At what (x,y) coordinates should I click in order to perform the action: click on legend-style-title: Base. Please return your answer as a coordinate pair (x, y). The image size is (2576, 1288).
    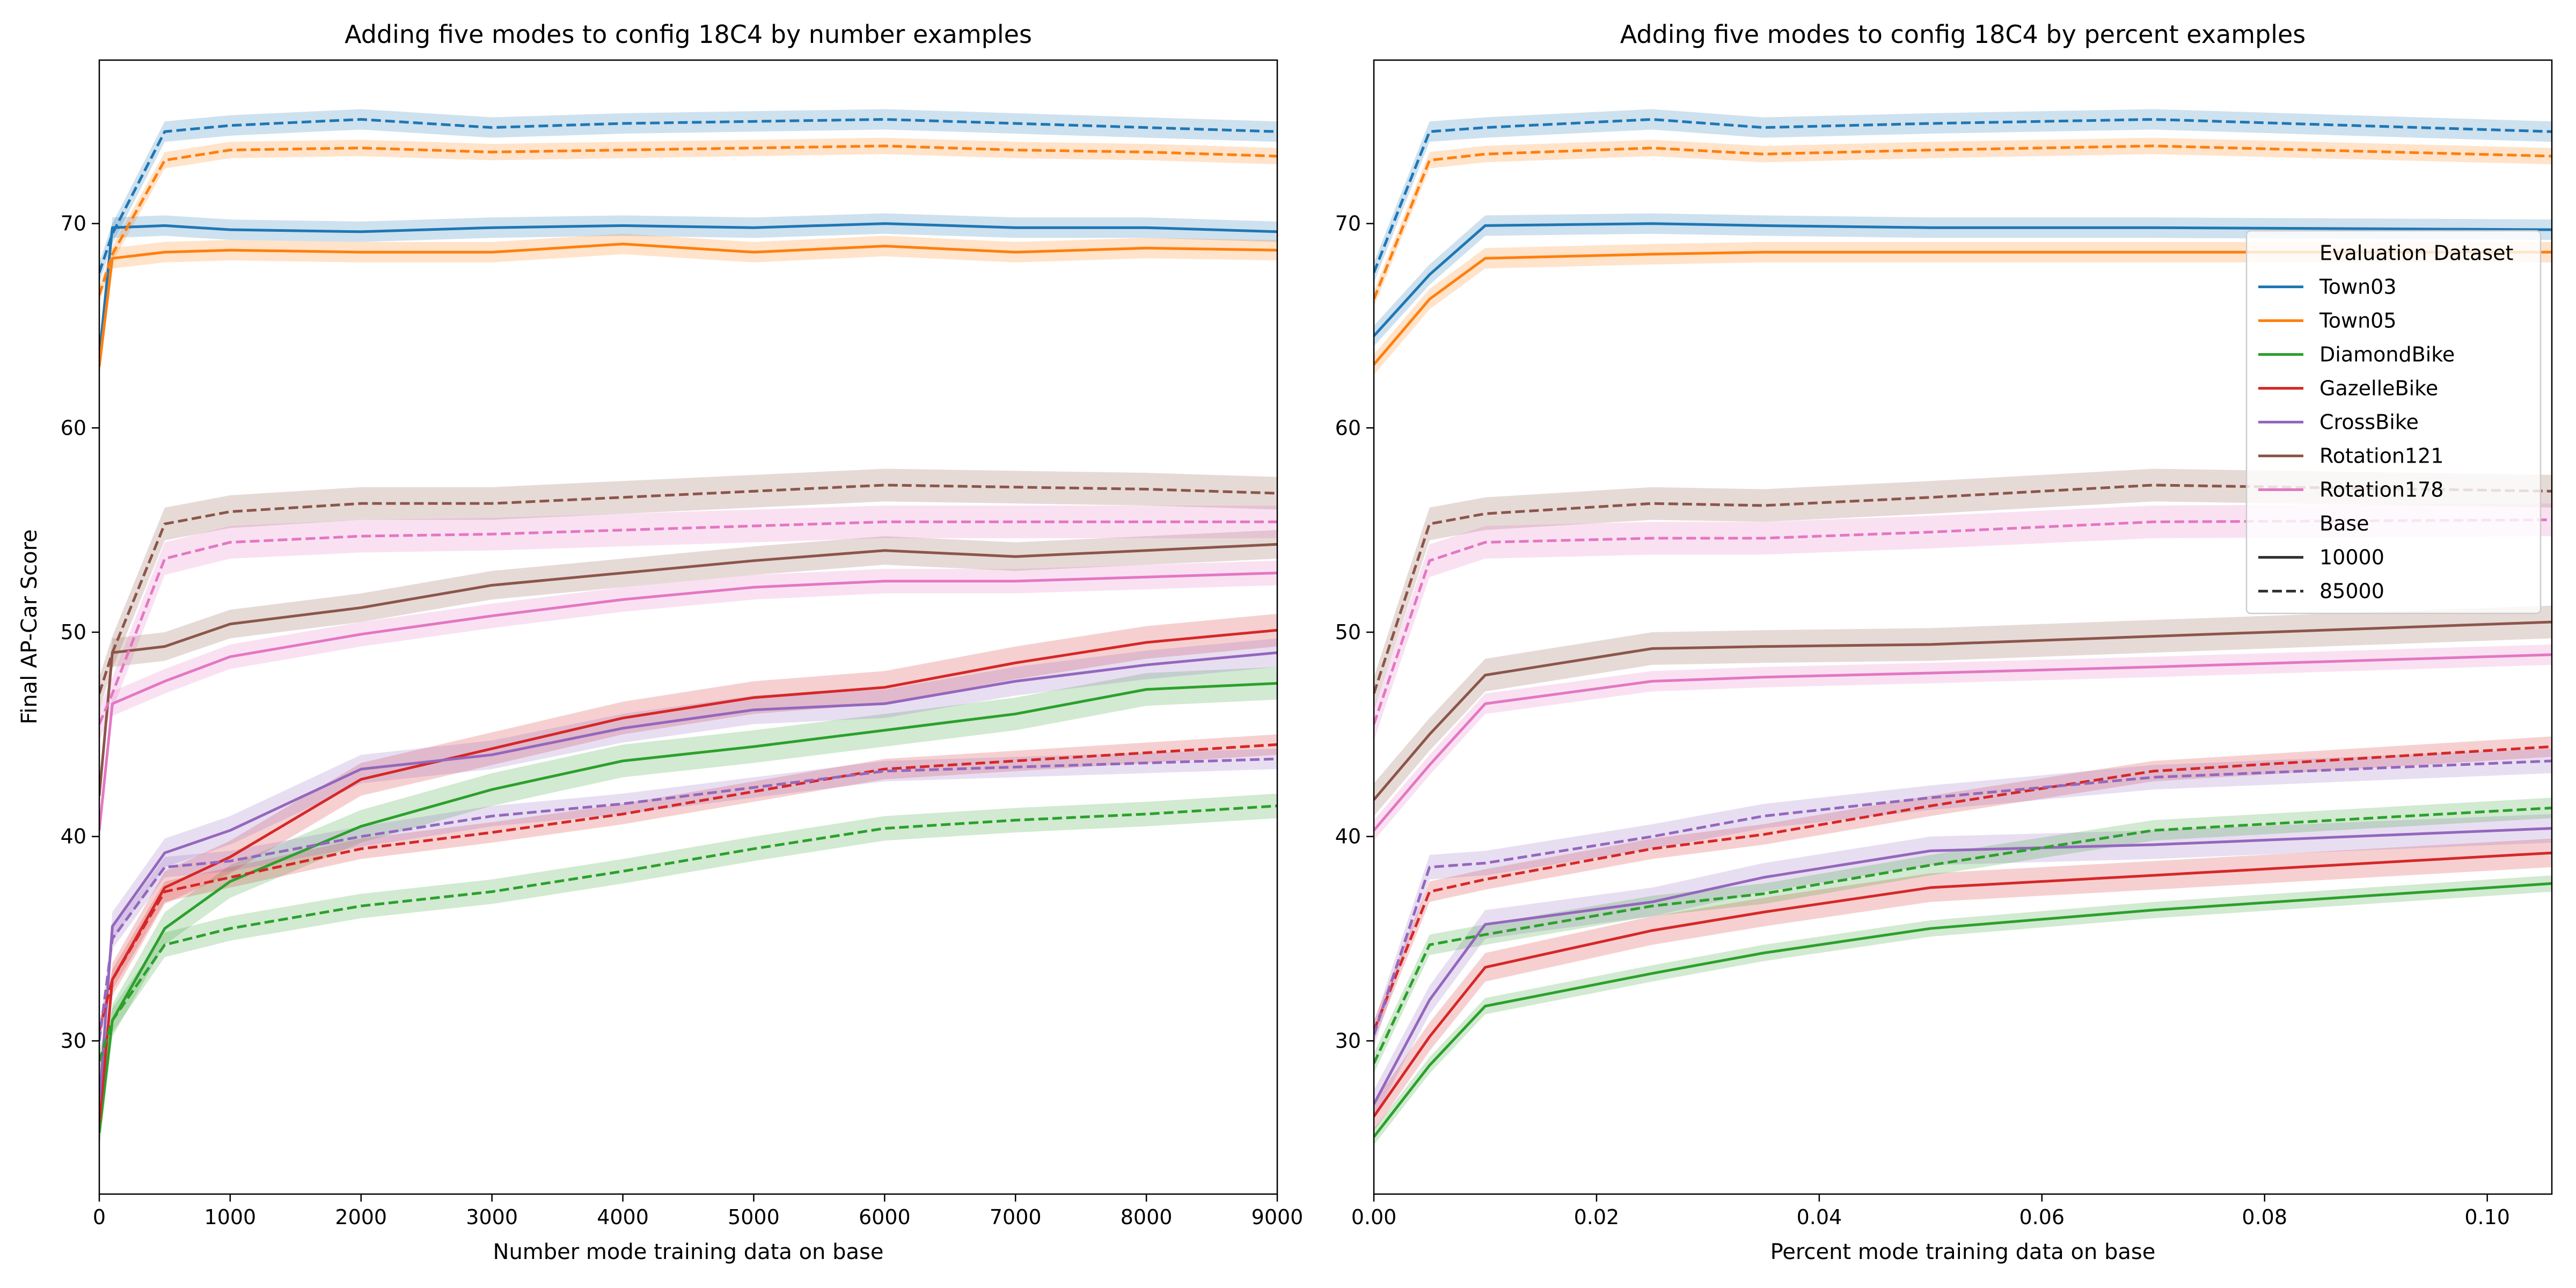
    Looking at the image, I should click on (2344, 524).